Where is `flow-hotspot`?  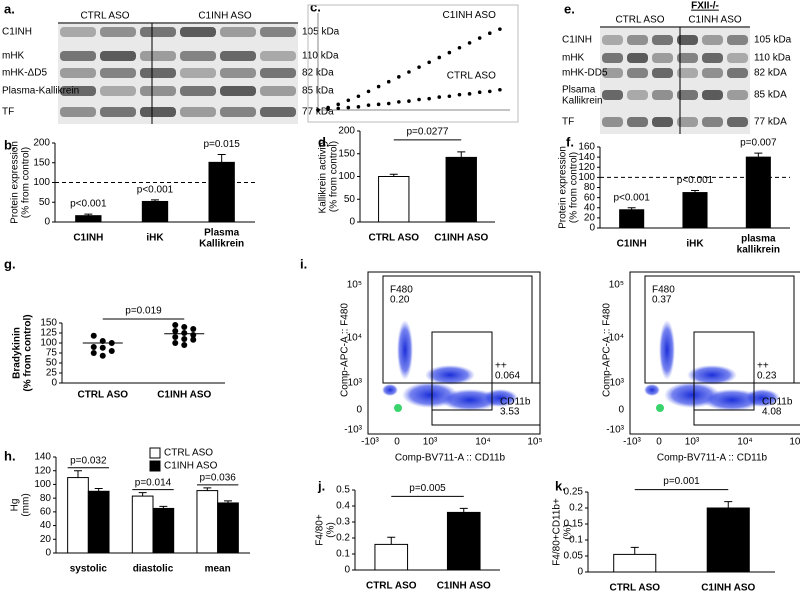
flow-hotspot is located at coordinates (398, 408).